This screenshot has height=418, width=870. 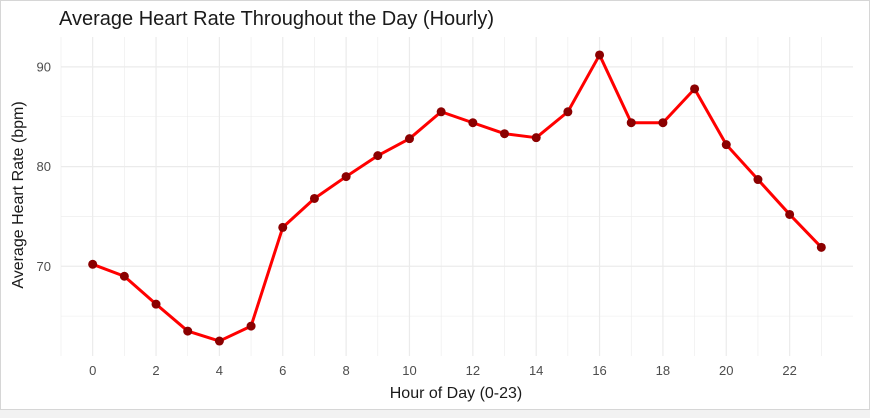 What do you see at coordinates (44, 166) in the screenshot?
I see `y-tick-label: 80` at bounding box center [44, 166].